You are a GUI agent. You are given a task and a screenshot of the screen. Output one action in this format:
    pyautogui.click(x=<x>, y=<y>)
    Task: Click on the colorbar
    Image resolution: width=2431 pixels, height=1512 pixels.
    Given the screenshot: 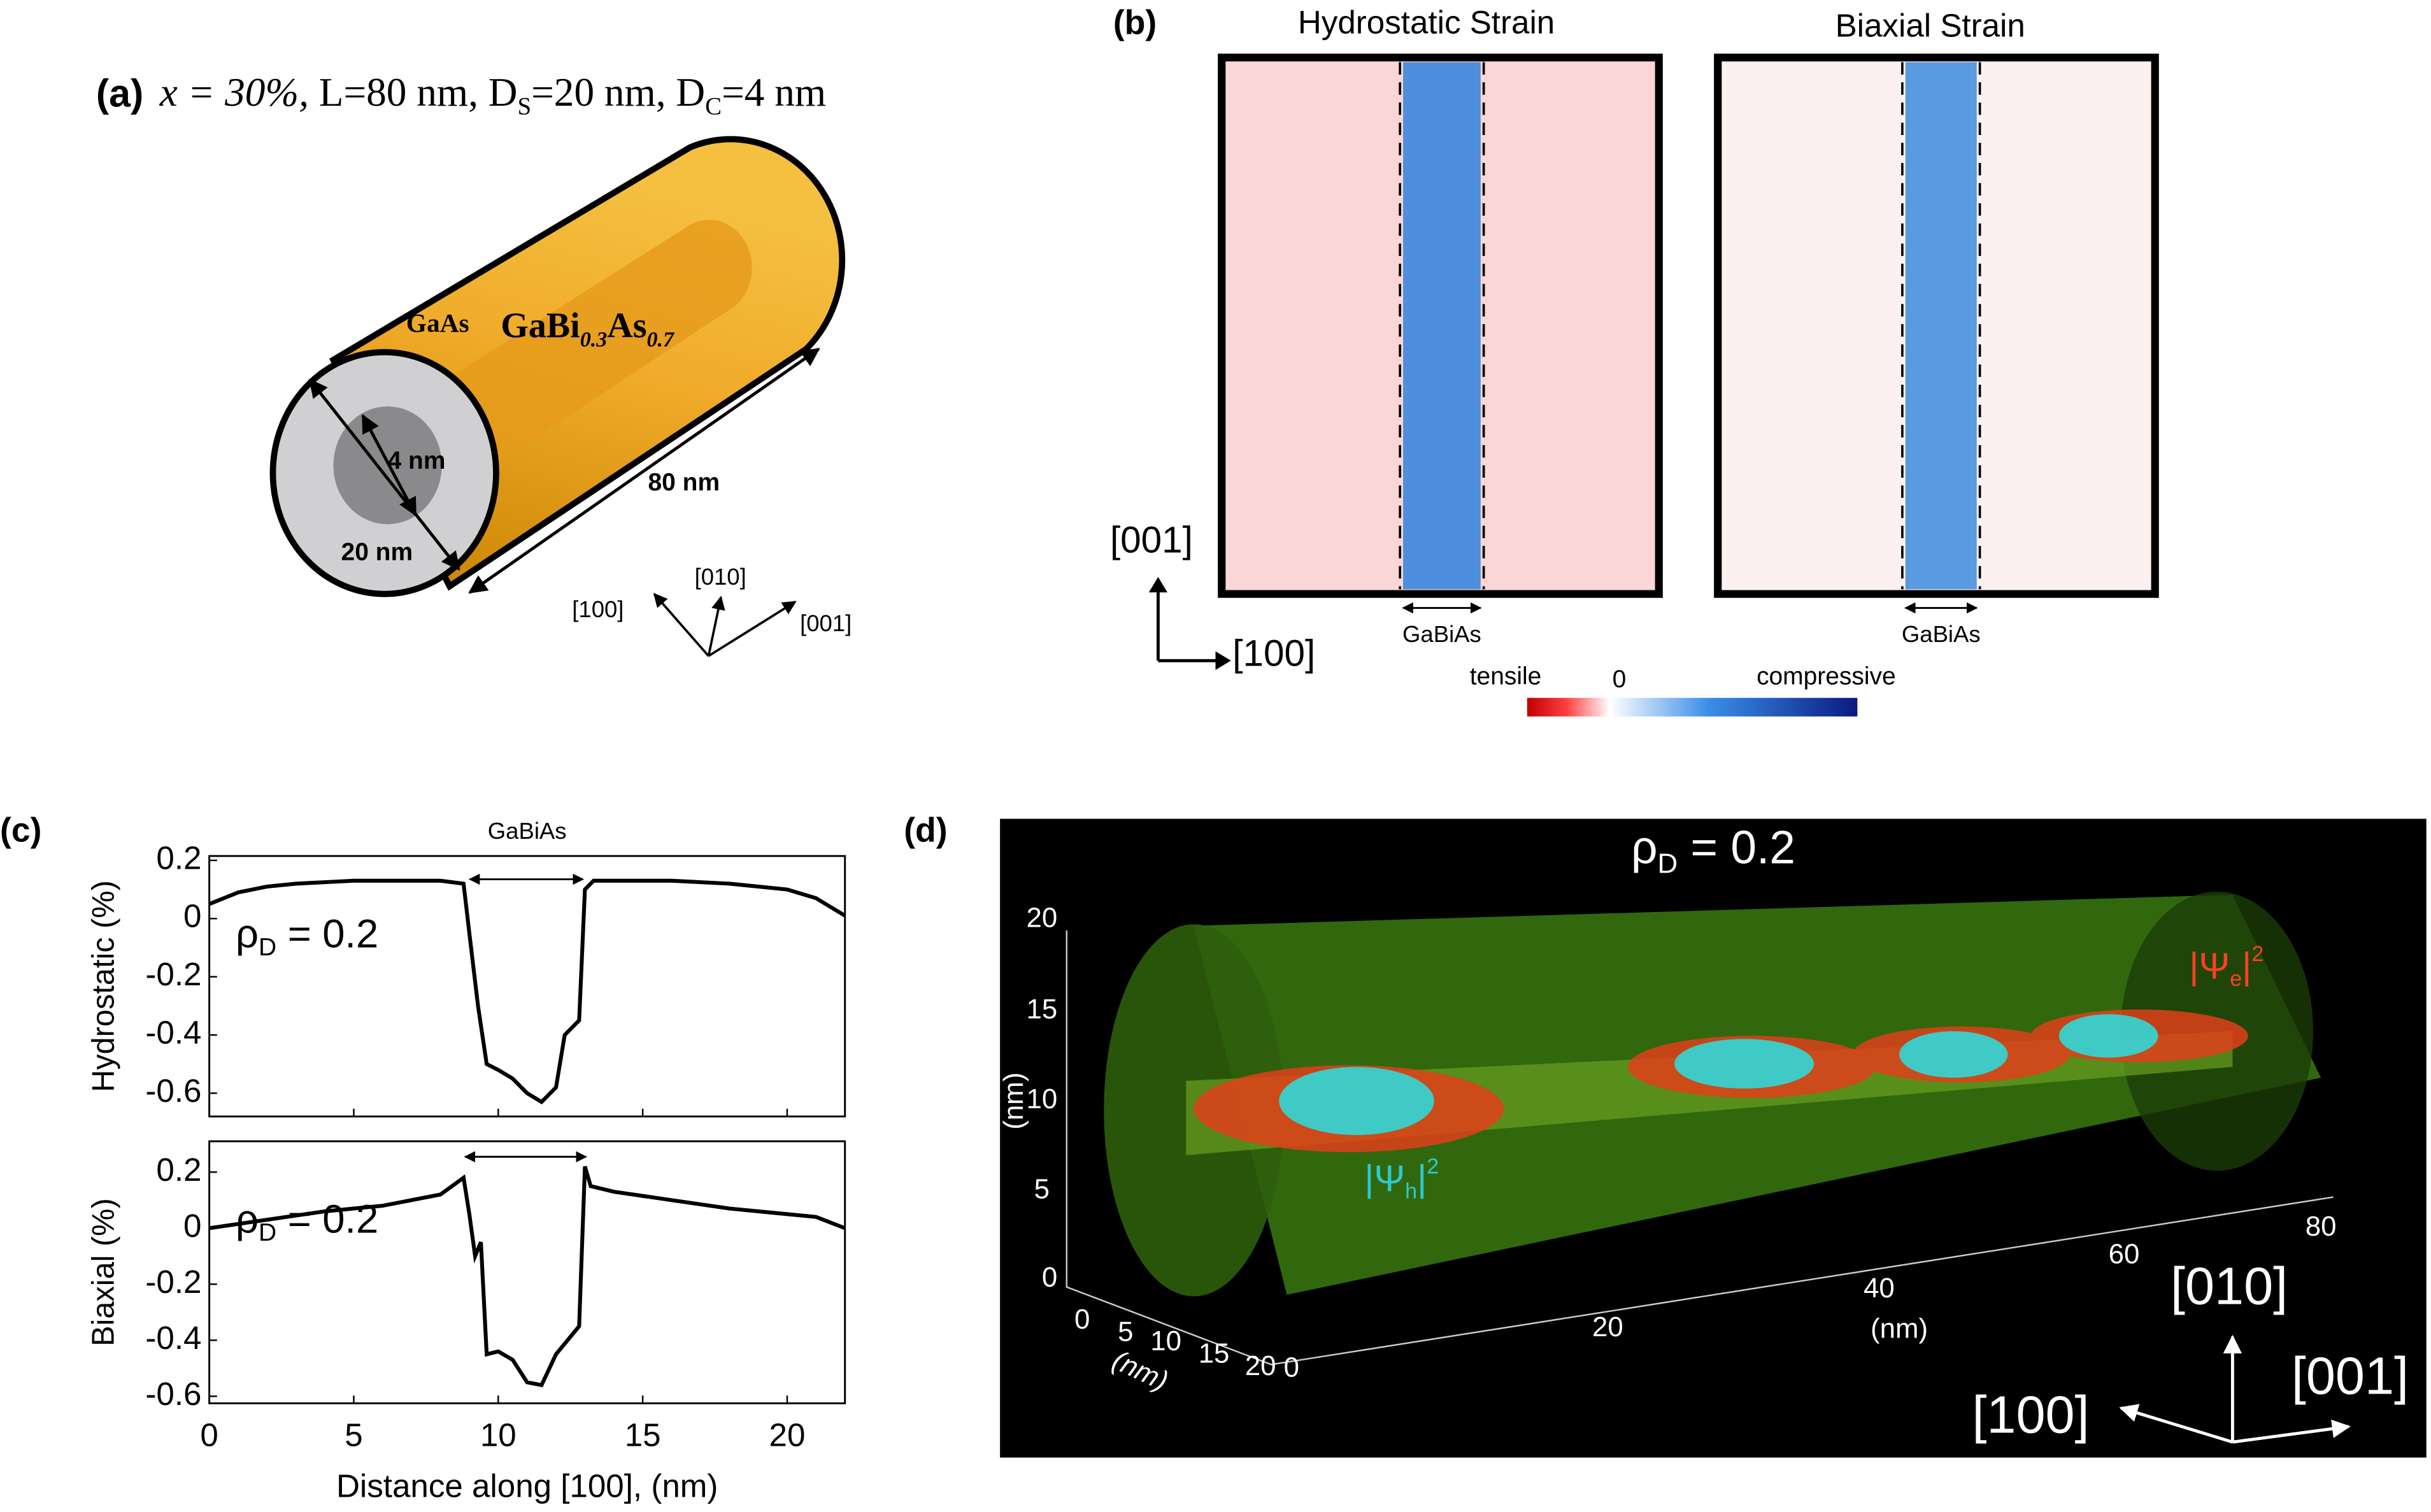 What is the action you would take?
    pyautogui.click(x=1692, y=707)
    